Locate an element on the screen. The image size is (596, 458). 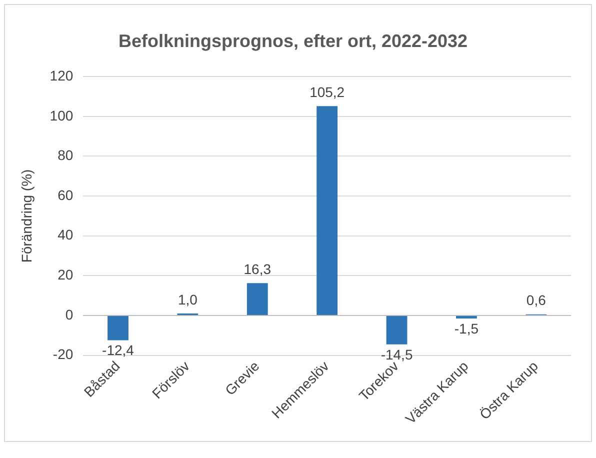
data-label: -14,5 is located at coordinates (396, 354).